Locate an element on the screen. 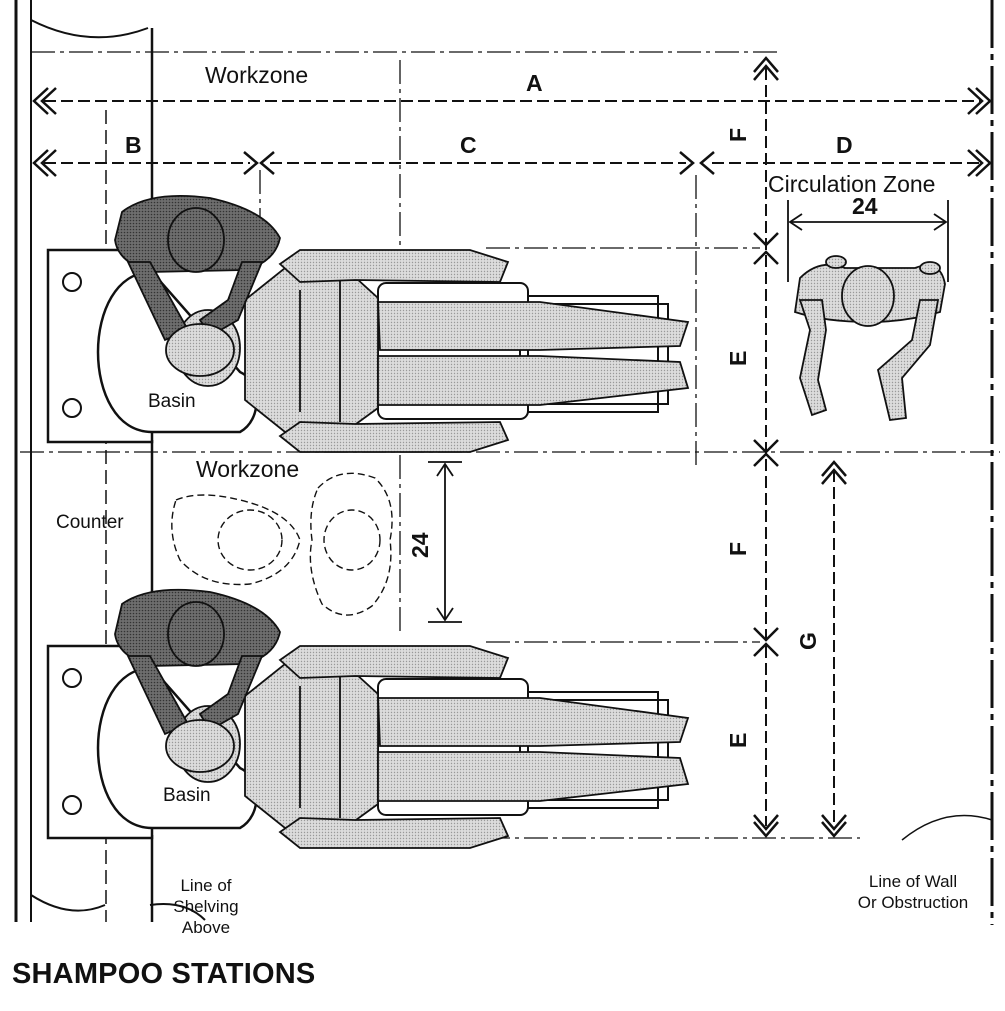  label-basin-top: Basin is located at coordinates (172, 401).